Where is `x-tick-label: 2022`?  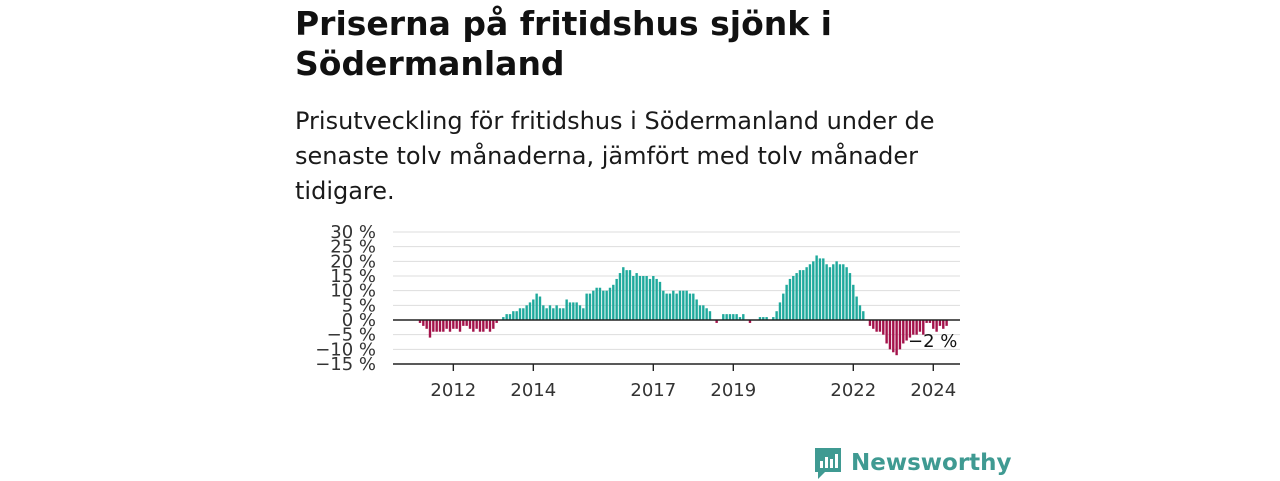 x-tick-label: 2022 is located at coordinates (853, 390).